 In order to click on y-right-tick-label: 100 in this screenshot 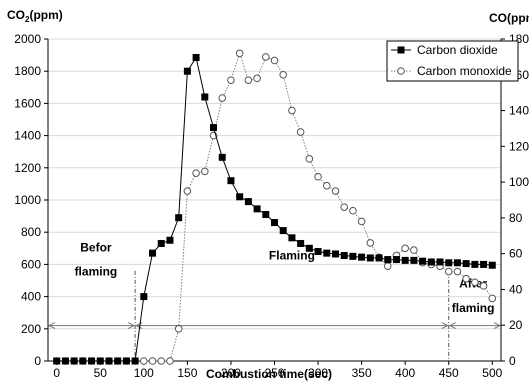, I will do `click(519, 182)`.